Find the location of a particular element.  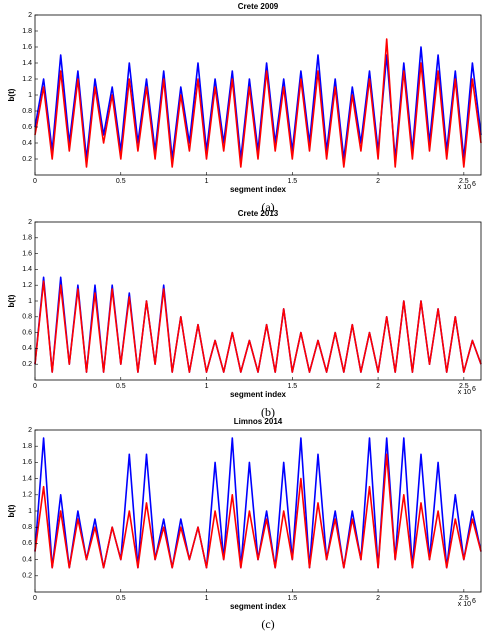

series-line is located at coordinates (258, 326).